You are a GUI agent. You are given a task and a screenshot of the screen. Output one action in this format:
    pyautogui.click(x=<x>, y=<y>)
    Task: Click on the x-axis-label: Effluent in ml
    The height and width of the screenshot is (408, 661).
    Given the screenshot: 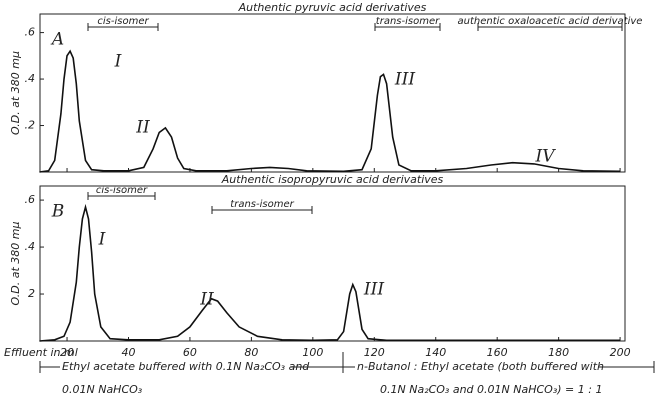 What is the action you would take?
    pyautogui.click(x=41, y=352)
    